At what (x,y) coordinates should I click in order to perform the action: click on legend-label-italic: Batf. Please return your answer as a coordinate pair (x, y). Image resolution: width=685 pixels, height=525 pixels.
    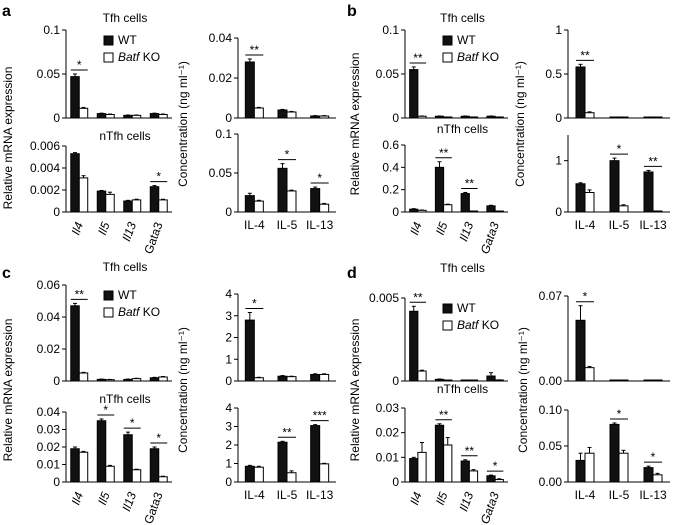
    Looking at the image, I should click on (468, 325).